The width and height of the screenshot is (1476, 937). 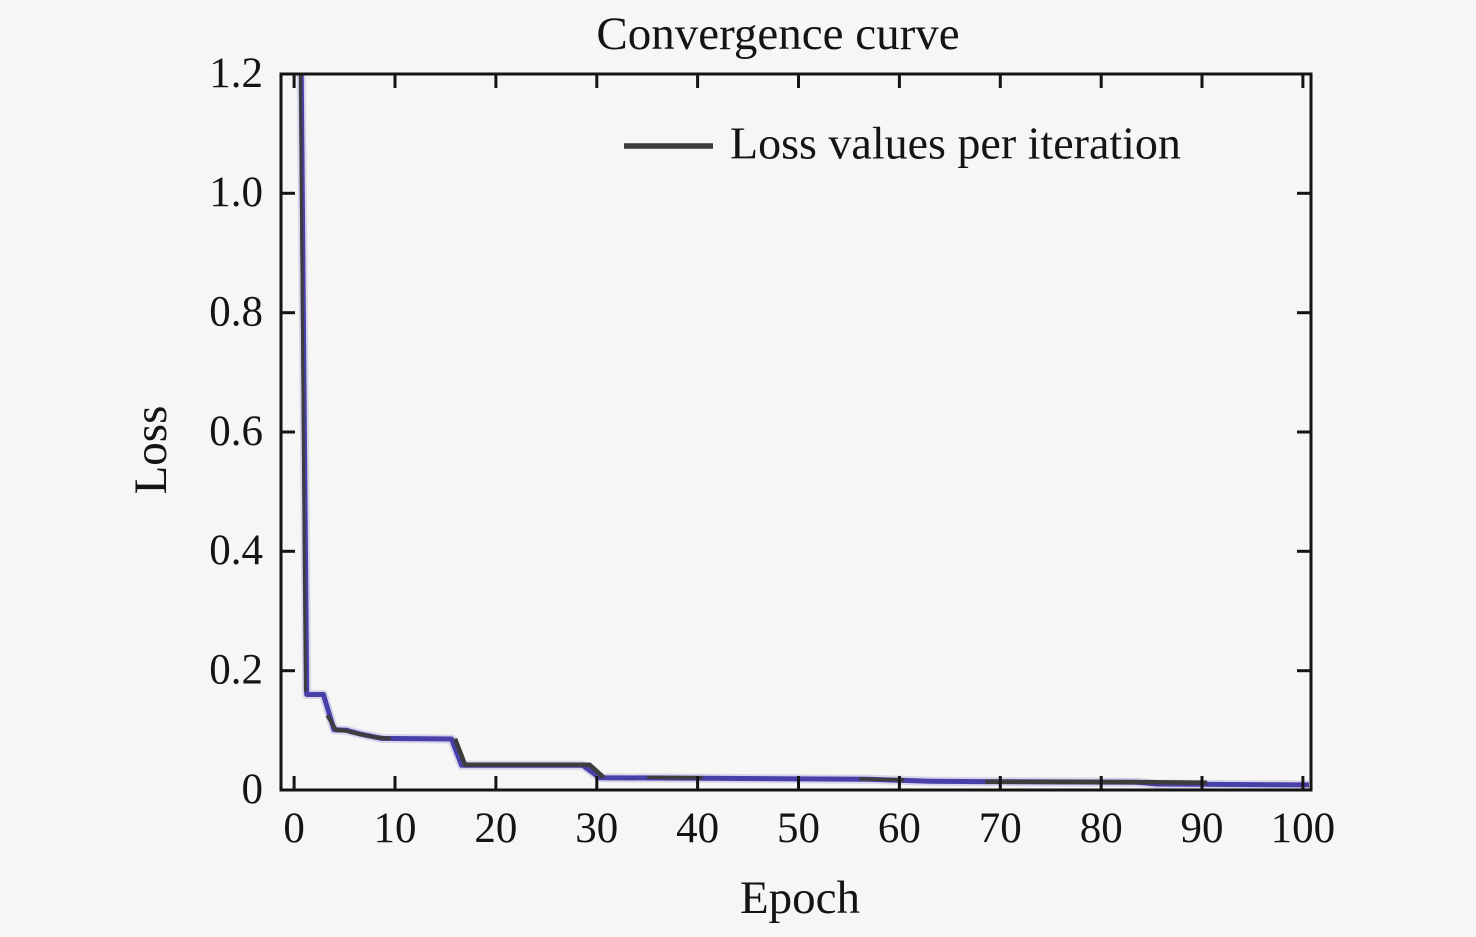 I want to click on x-axis-label: Epoch, so click(x=800, y=898).